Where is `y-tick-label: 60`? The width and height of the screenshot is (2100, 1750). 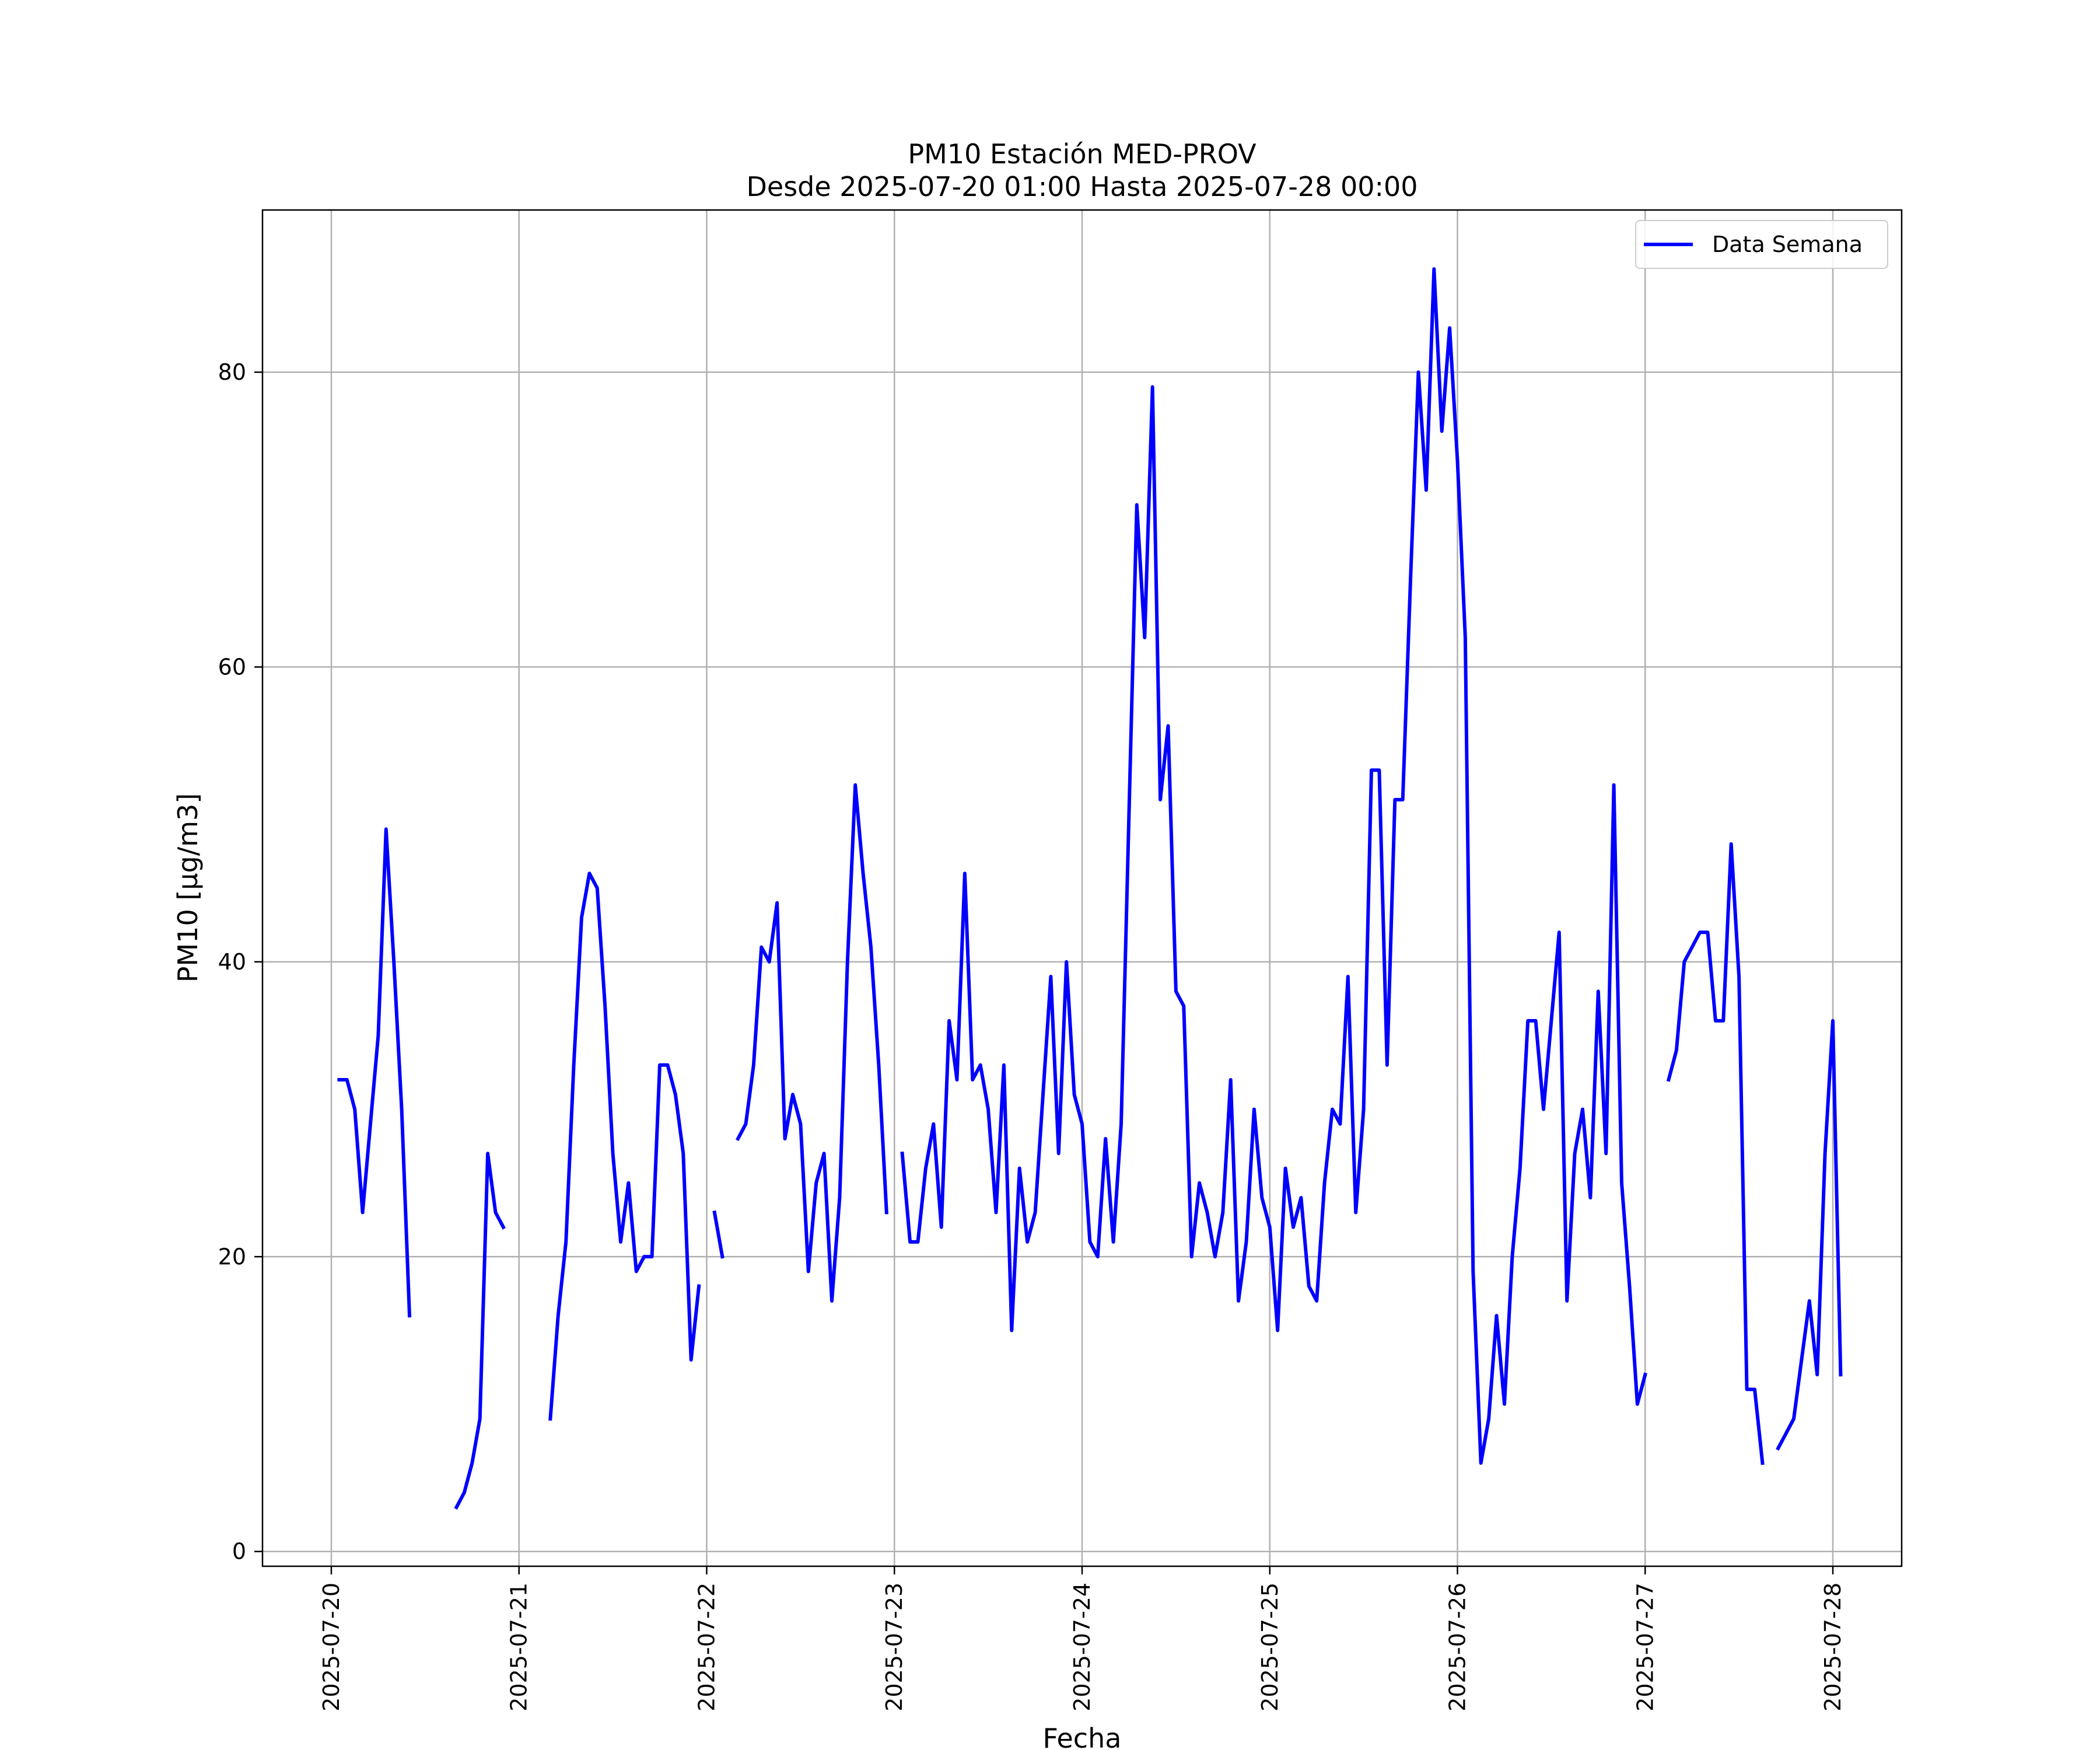
y-tick-label: 60 is located at coordinates (232, 667).